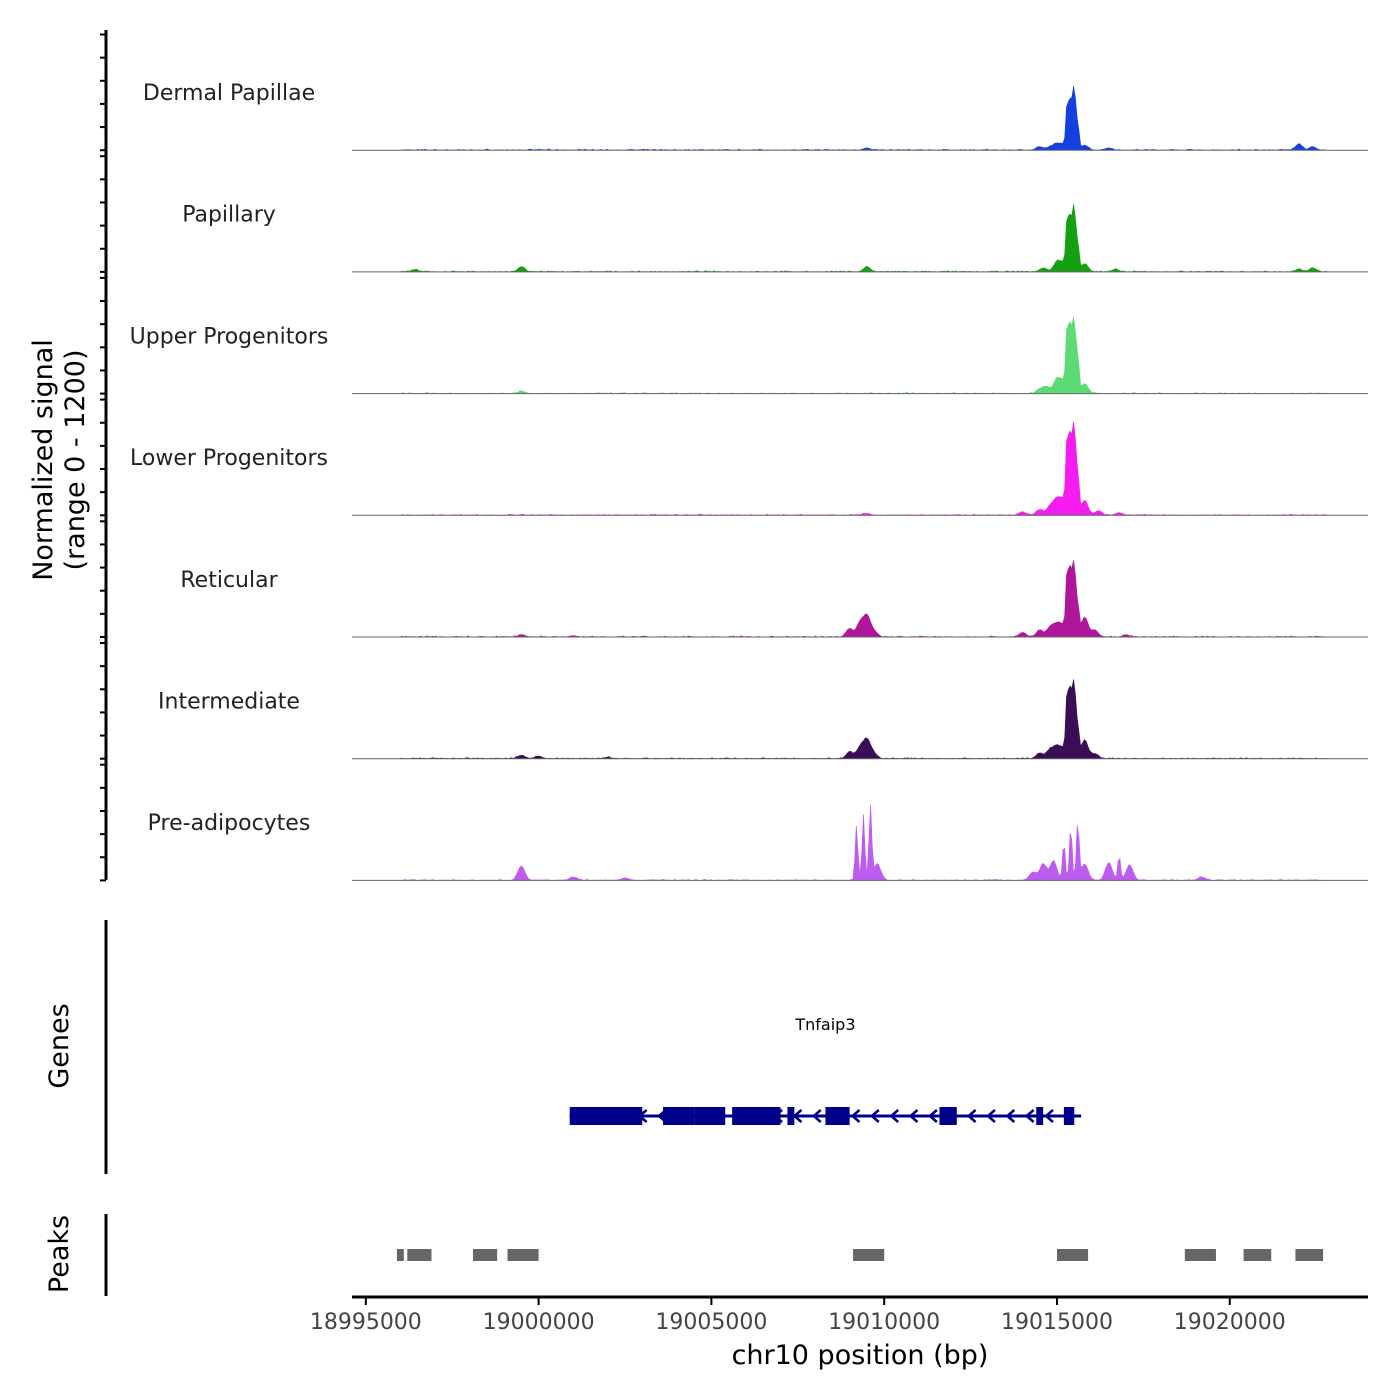  What do you see at coordinates (884, 1322) in the screenshot?
I see `x-tick-label: 19010000` at bounding box center [884, 1322].